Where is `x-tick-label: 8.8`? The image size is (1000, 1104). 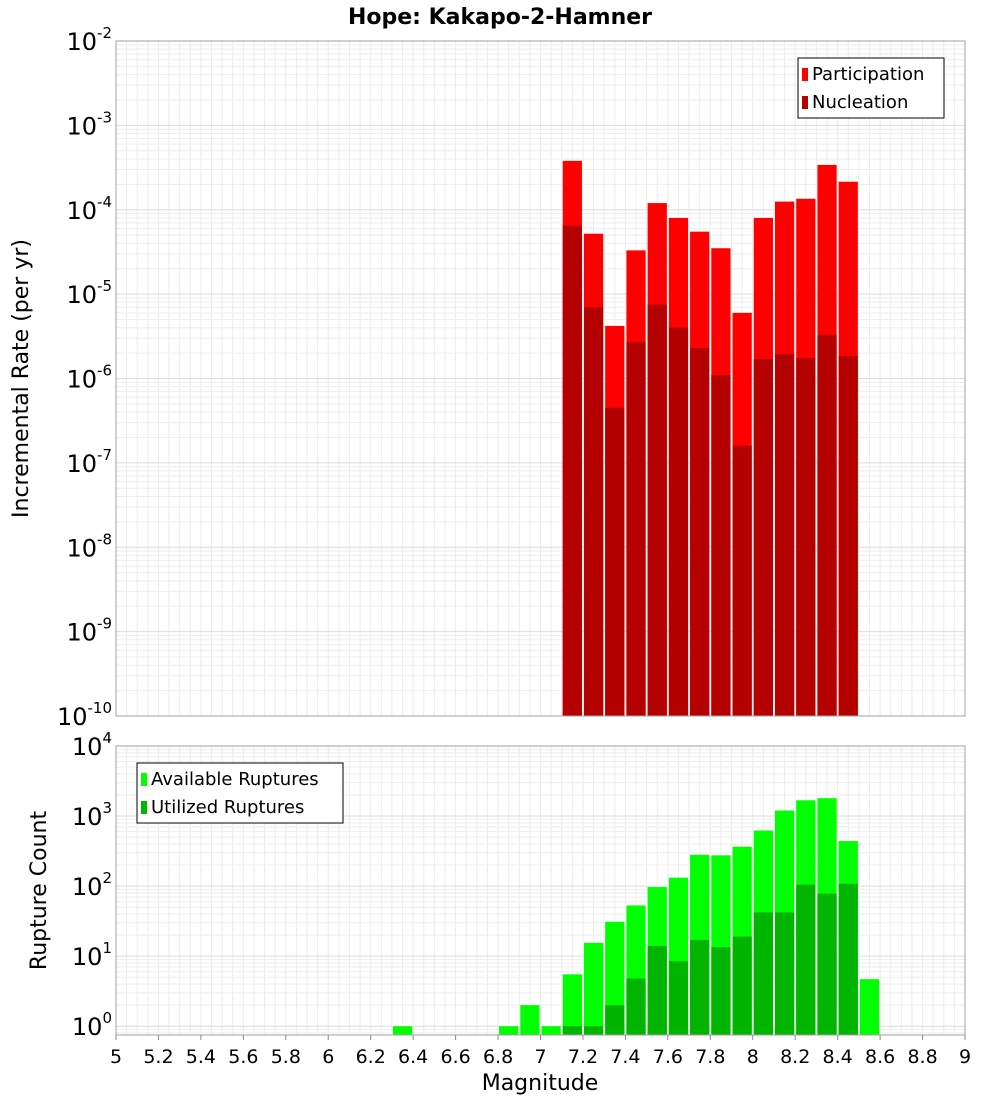 x-tick-label: 8.8 is located at coordinates (922, 1057).